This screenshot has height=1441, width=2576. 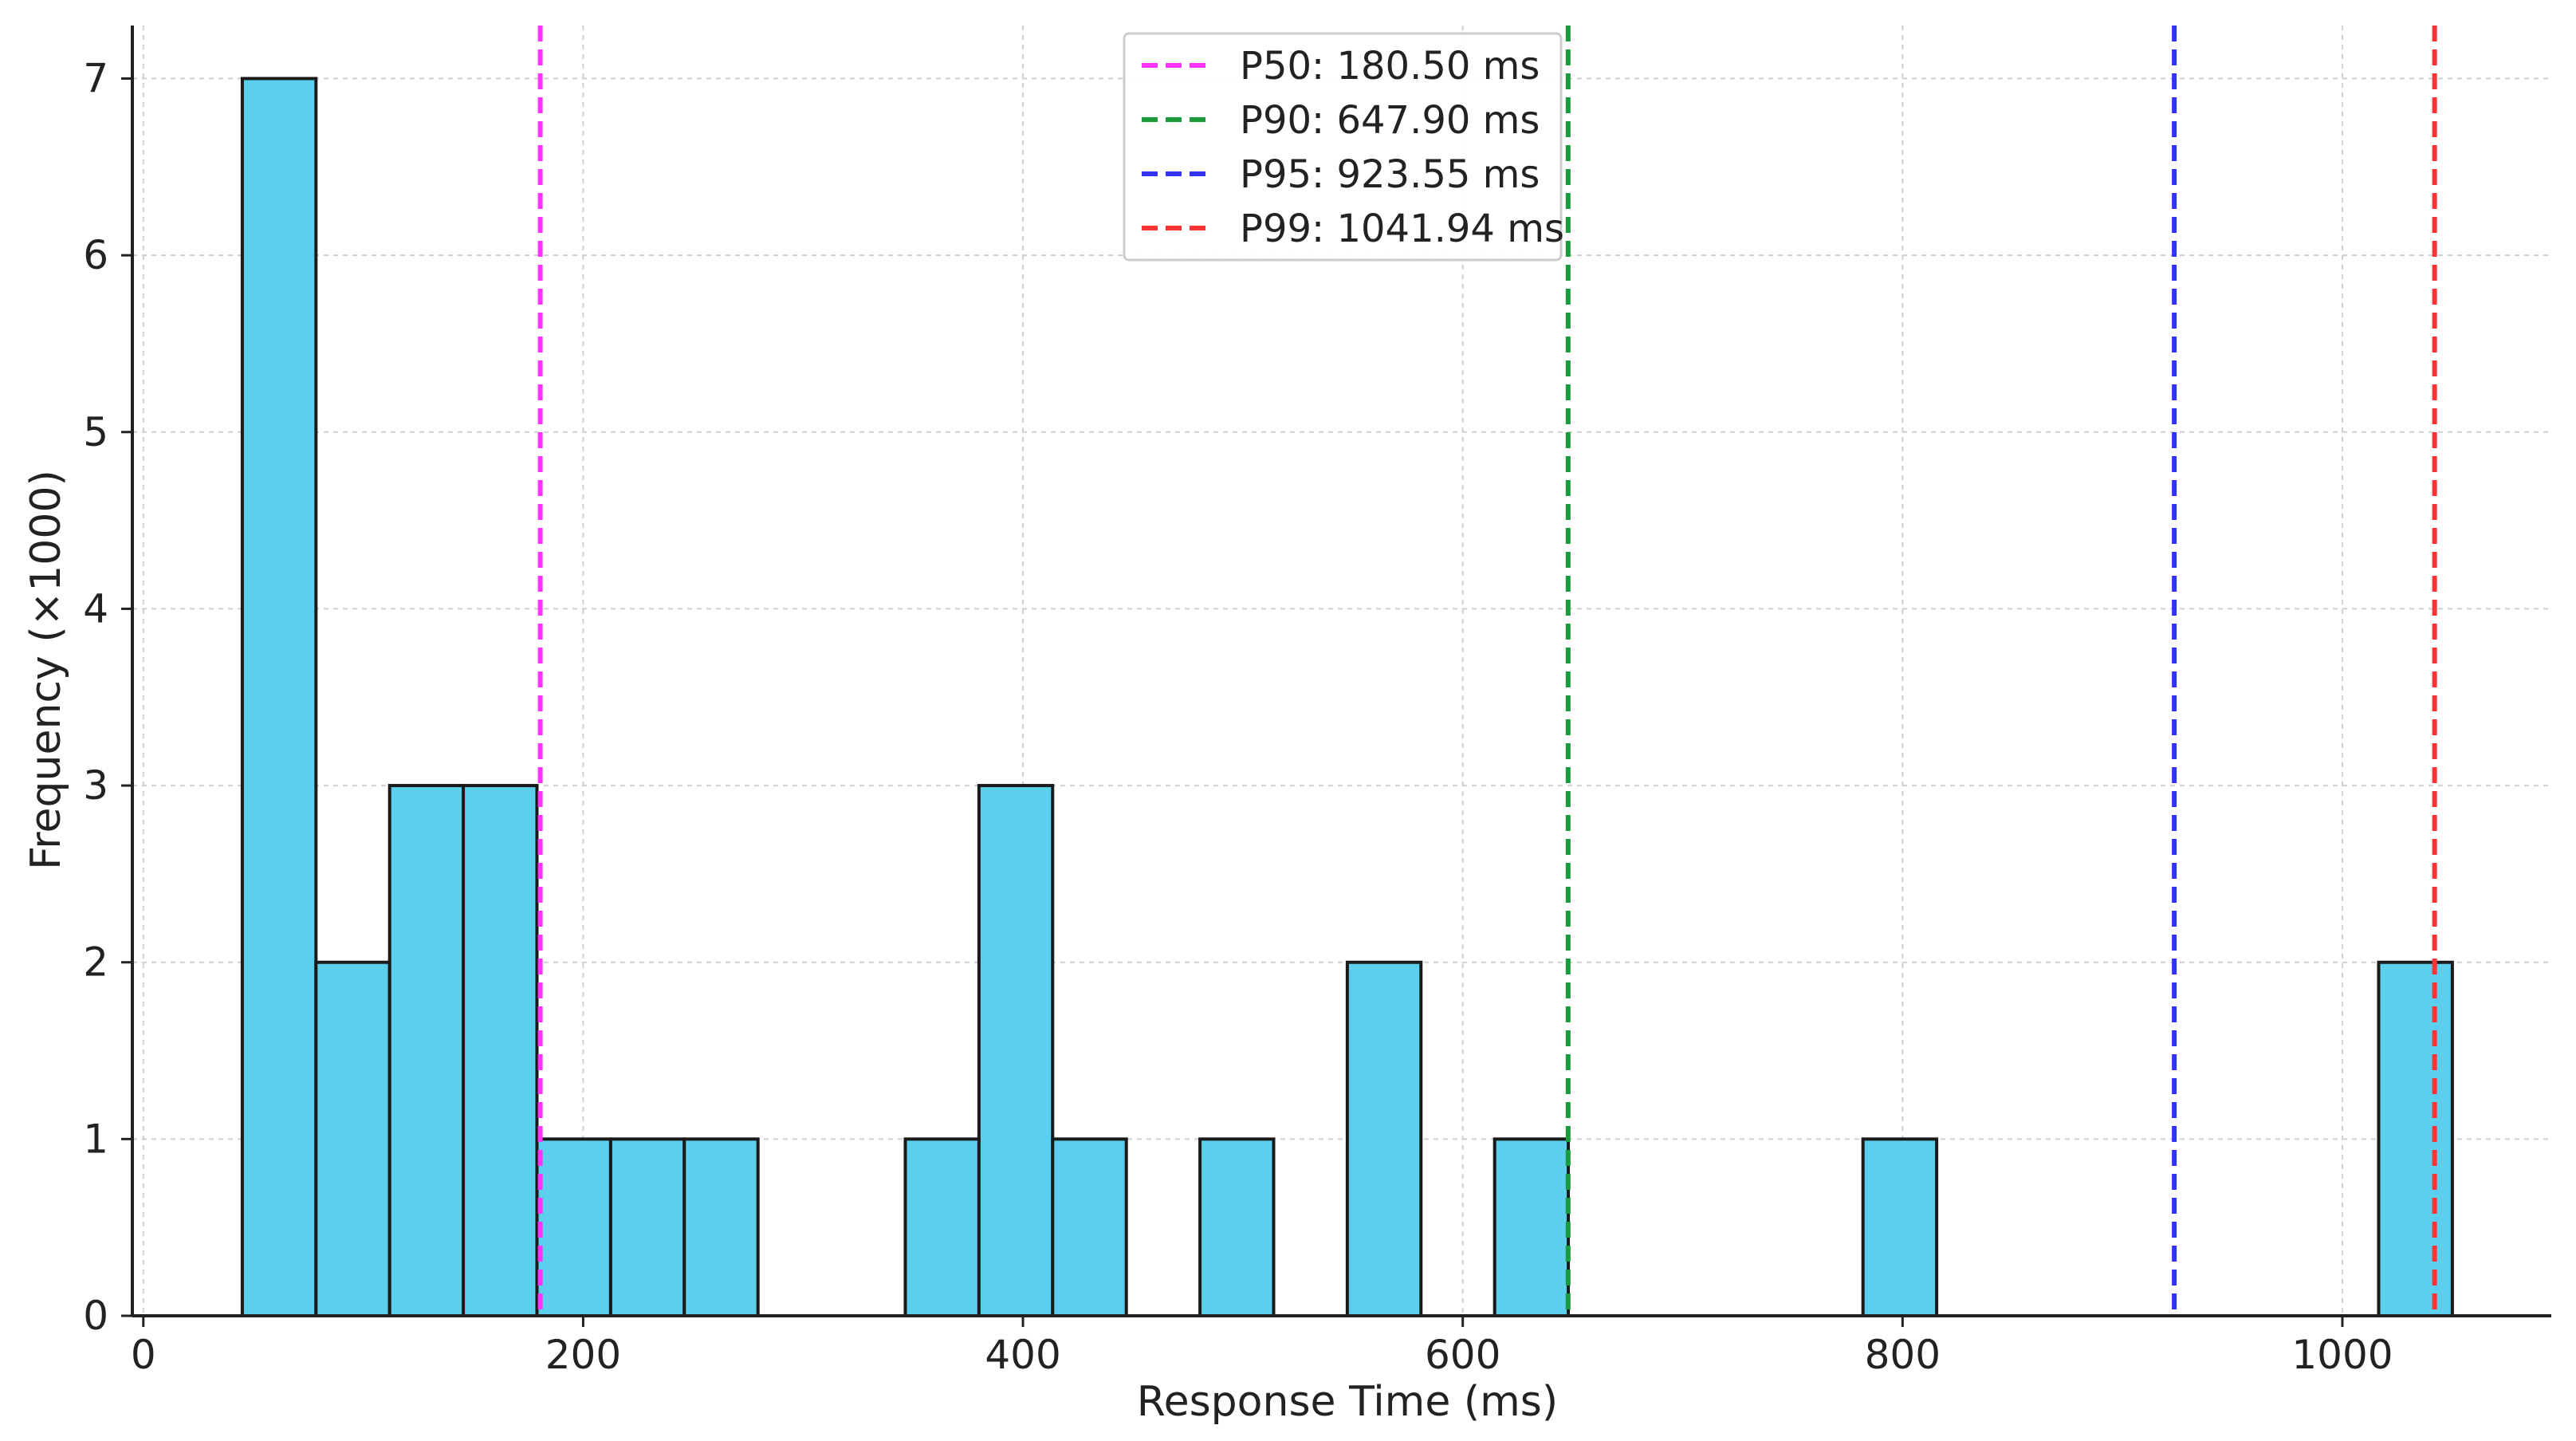 What do you see at coordinates (96, 785) in the screenshot?
I see `y-tick-label: 3` at bounding box center [96, 785].